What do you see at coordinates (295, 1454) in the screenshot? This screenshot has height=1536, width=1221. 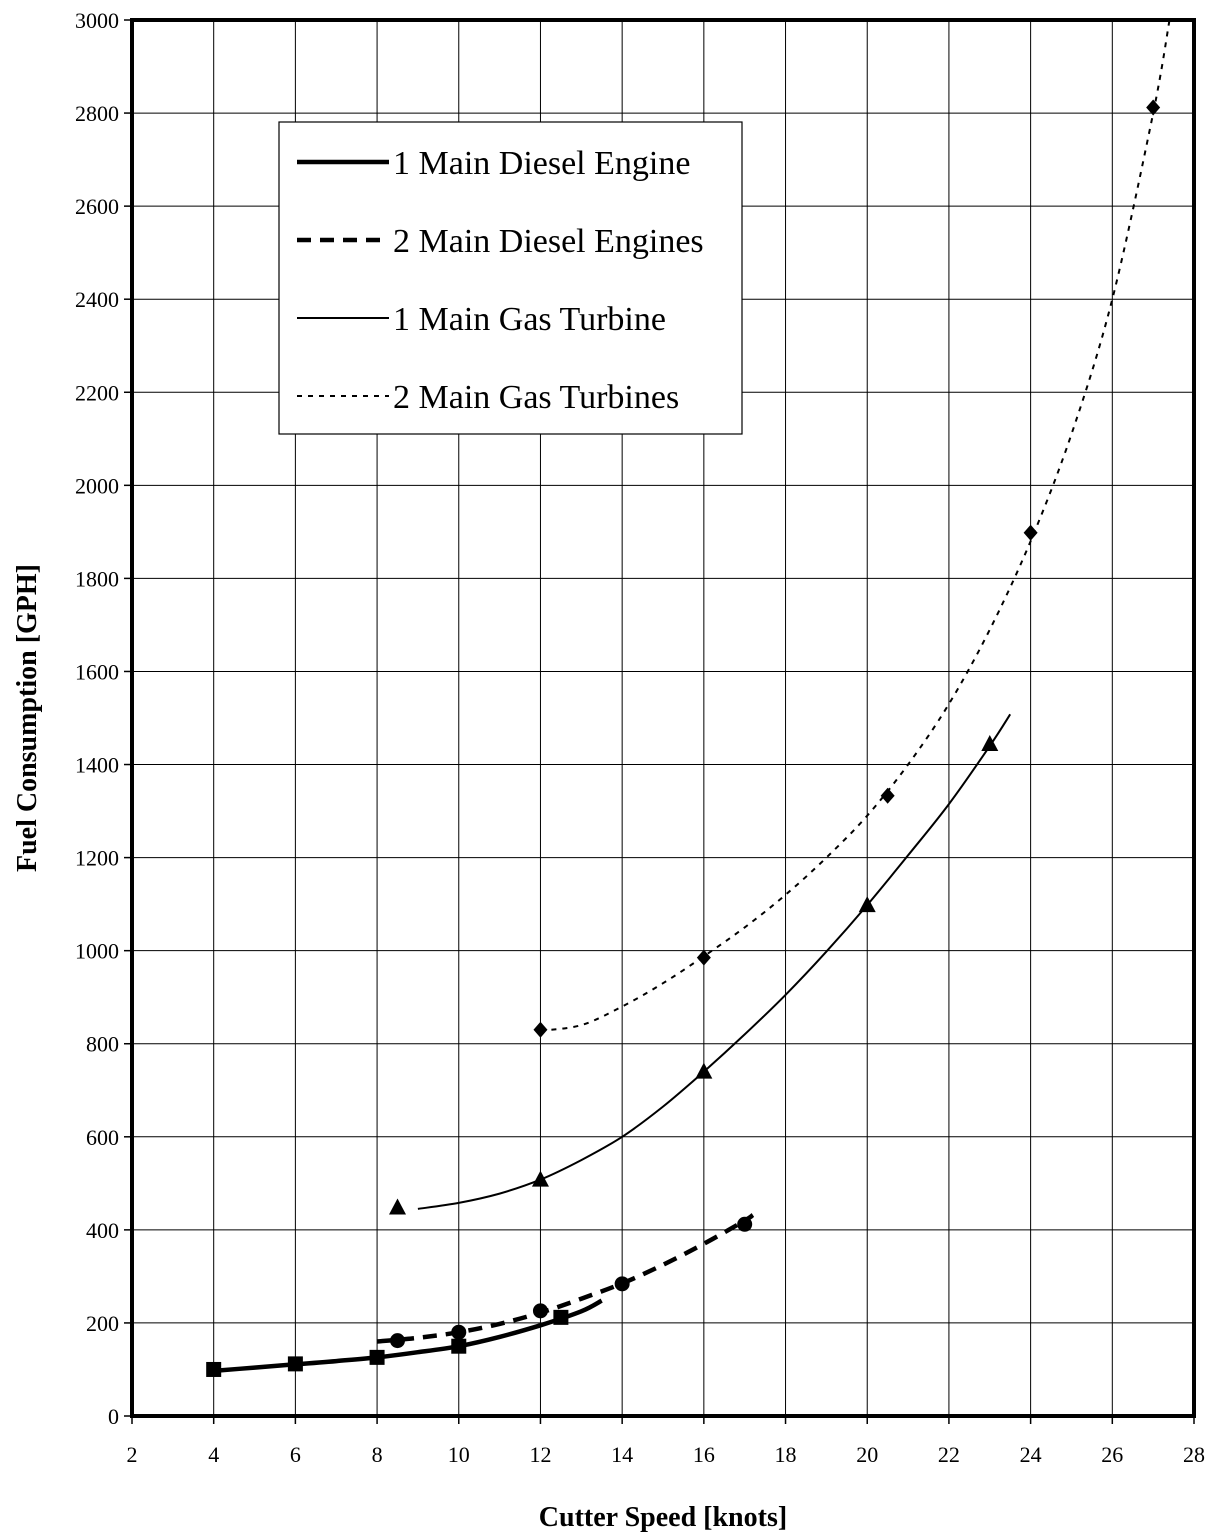 I see `x-tick-label-6: 6` at bounding box center [295, 1454].